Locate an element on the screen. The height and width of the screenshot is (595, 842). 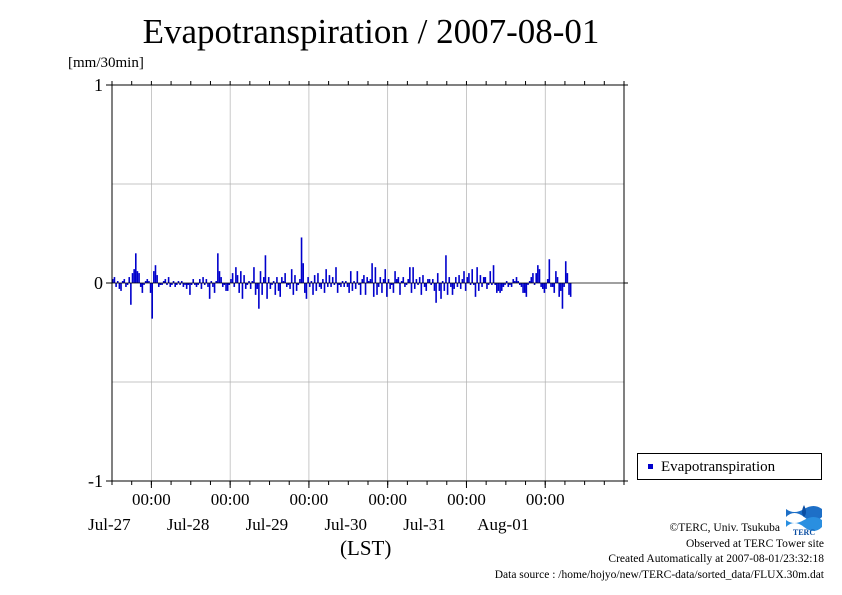
x-axis-title: (LST) is located at coordinates (366, 548).